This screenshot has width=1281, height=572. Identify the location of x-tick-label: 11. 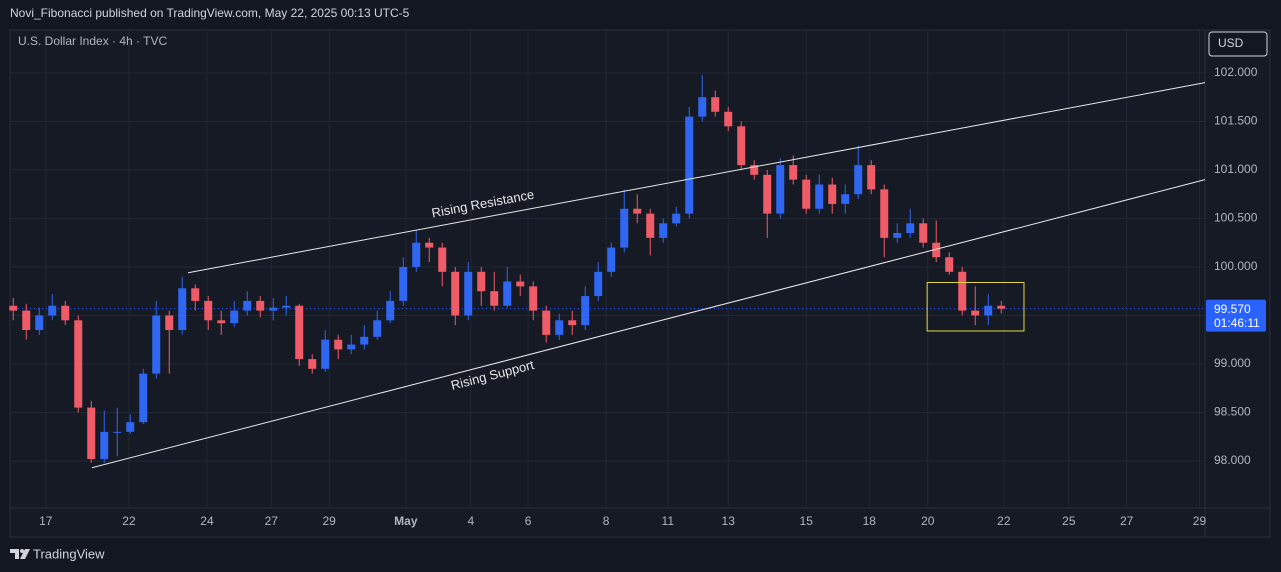
(668, 521).